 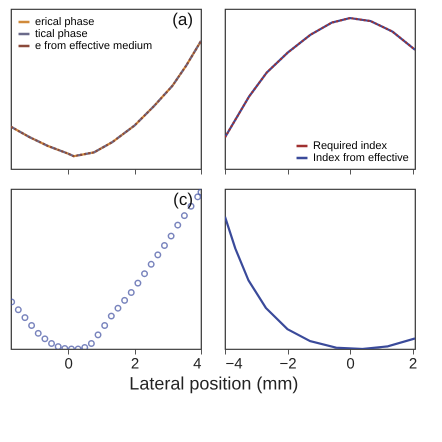 What do you see at coordinates (64, 22) in the screenshot?
I see `legend-label: erical phase` at bounding box center [64, 22].